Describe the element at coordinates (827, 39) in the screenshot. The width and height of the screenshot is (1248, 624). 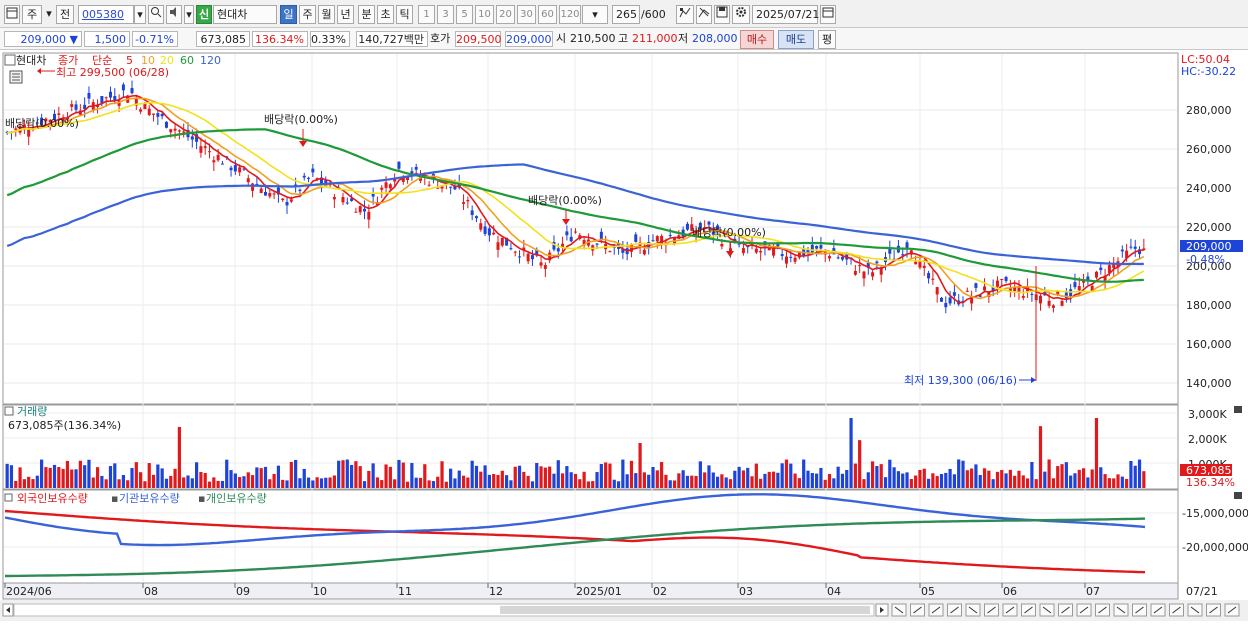
I see `eval-button: 평` at that location.